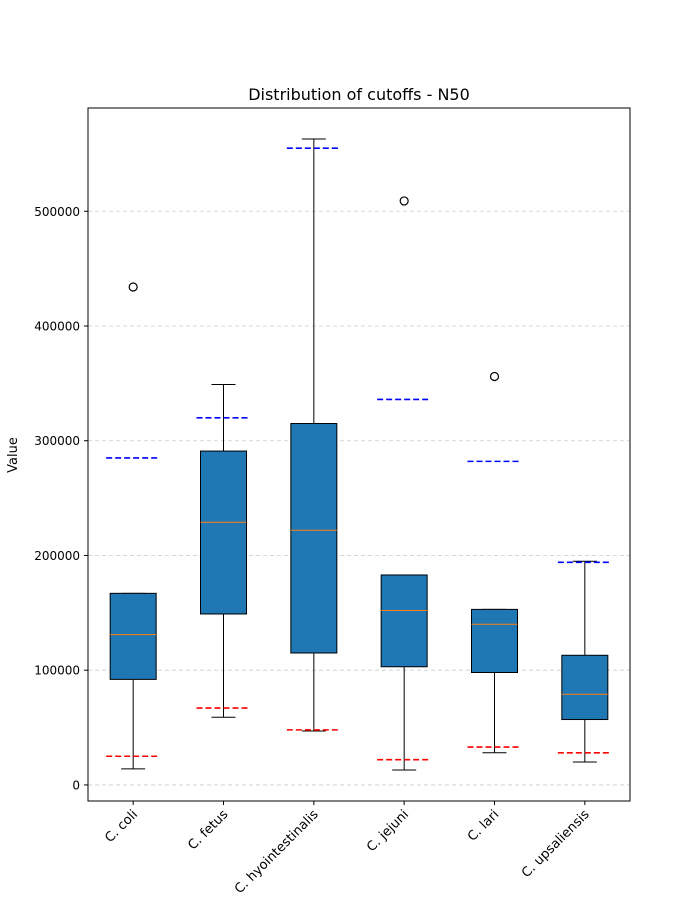 The image size is (700, 900). I want to click on y-axis-label: Value, so click(13, 455).